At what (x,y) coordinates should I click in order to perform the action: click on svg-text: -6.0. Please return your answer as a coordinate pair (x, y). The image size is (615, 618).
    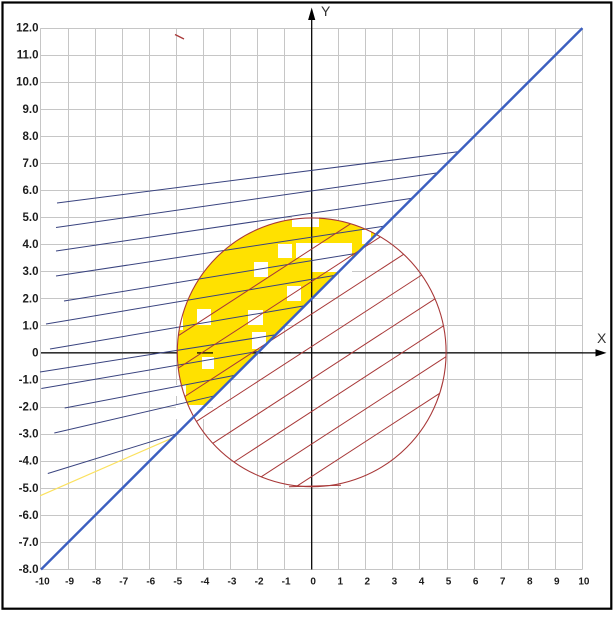
    Looking at the image, I should click on (29, 516).